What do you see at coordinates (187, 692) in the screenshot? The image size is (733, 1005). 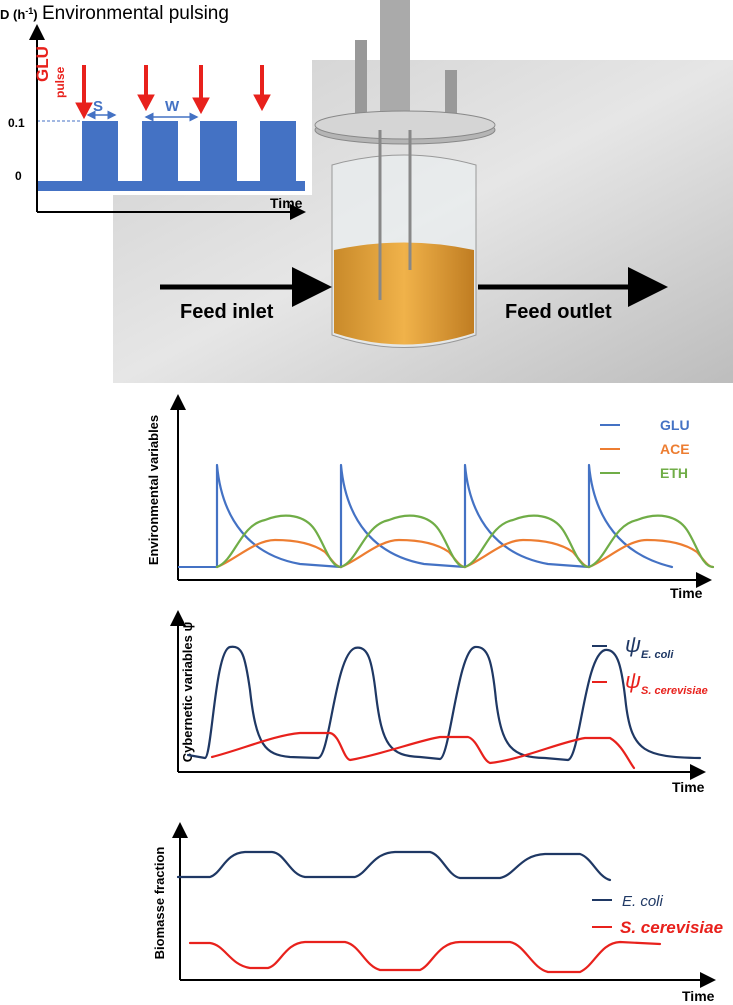 I see `y-label: Cybernetic variables ψ` at bounding box center [187, 692].